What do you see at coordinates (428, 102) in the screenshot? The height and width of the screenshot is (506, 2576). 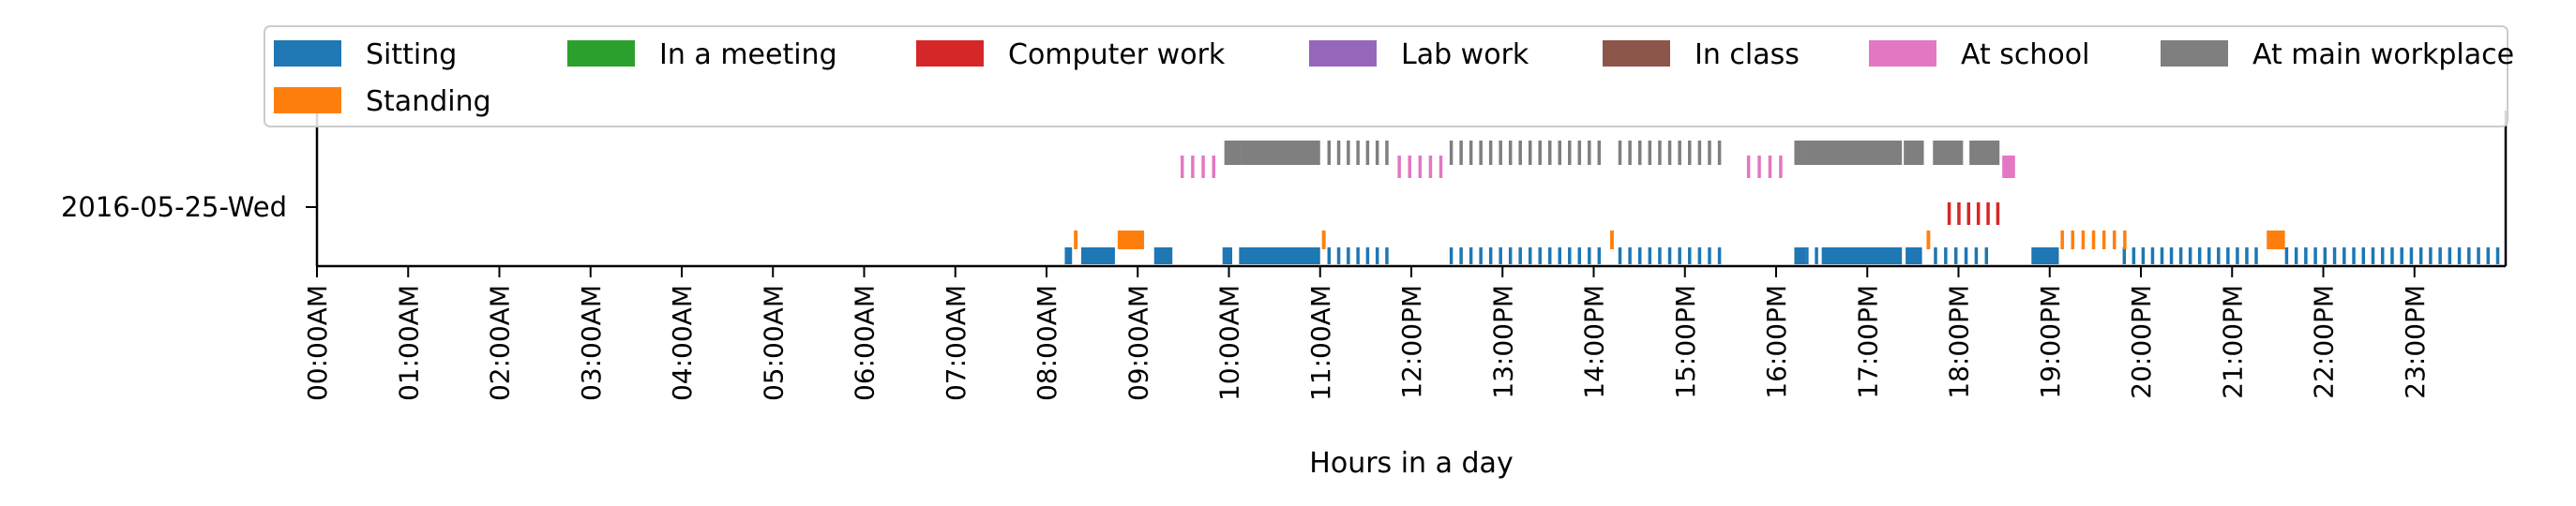 I see `legend-label: Standing` at bounding box center [428, 102].